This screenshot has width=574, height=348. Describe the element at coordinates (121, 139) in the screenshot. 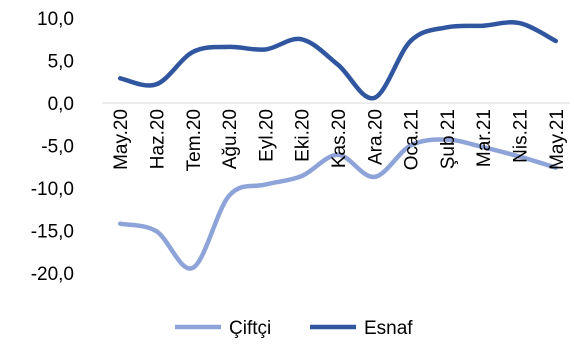

I see `x-tick-label: May.20` at that location.